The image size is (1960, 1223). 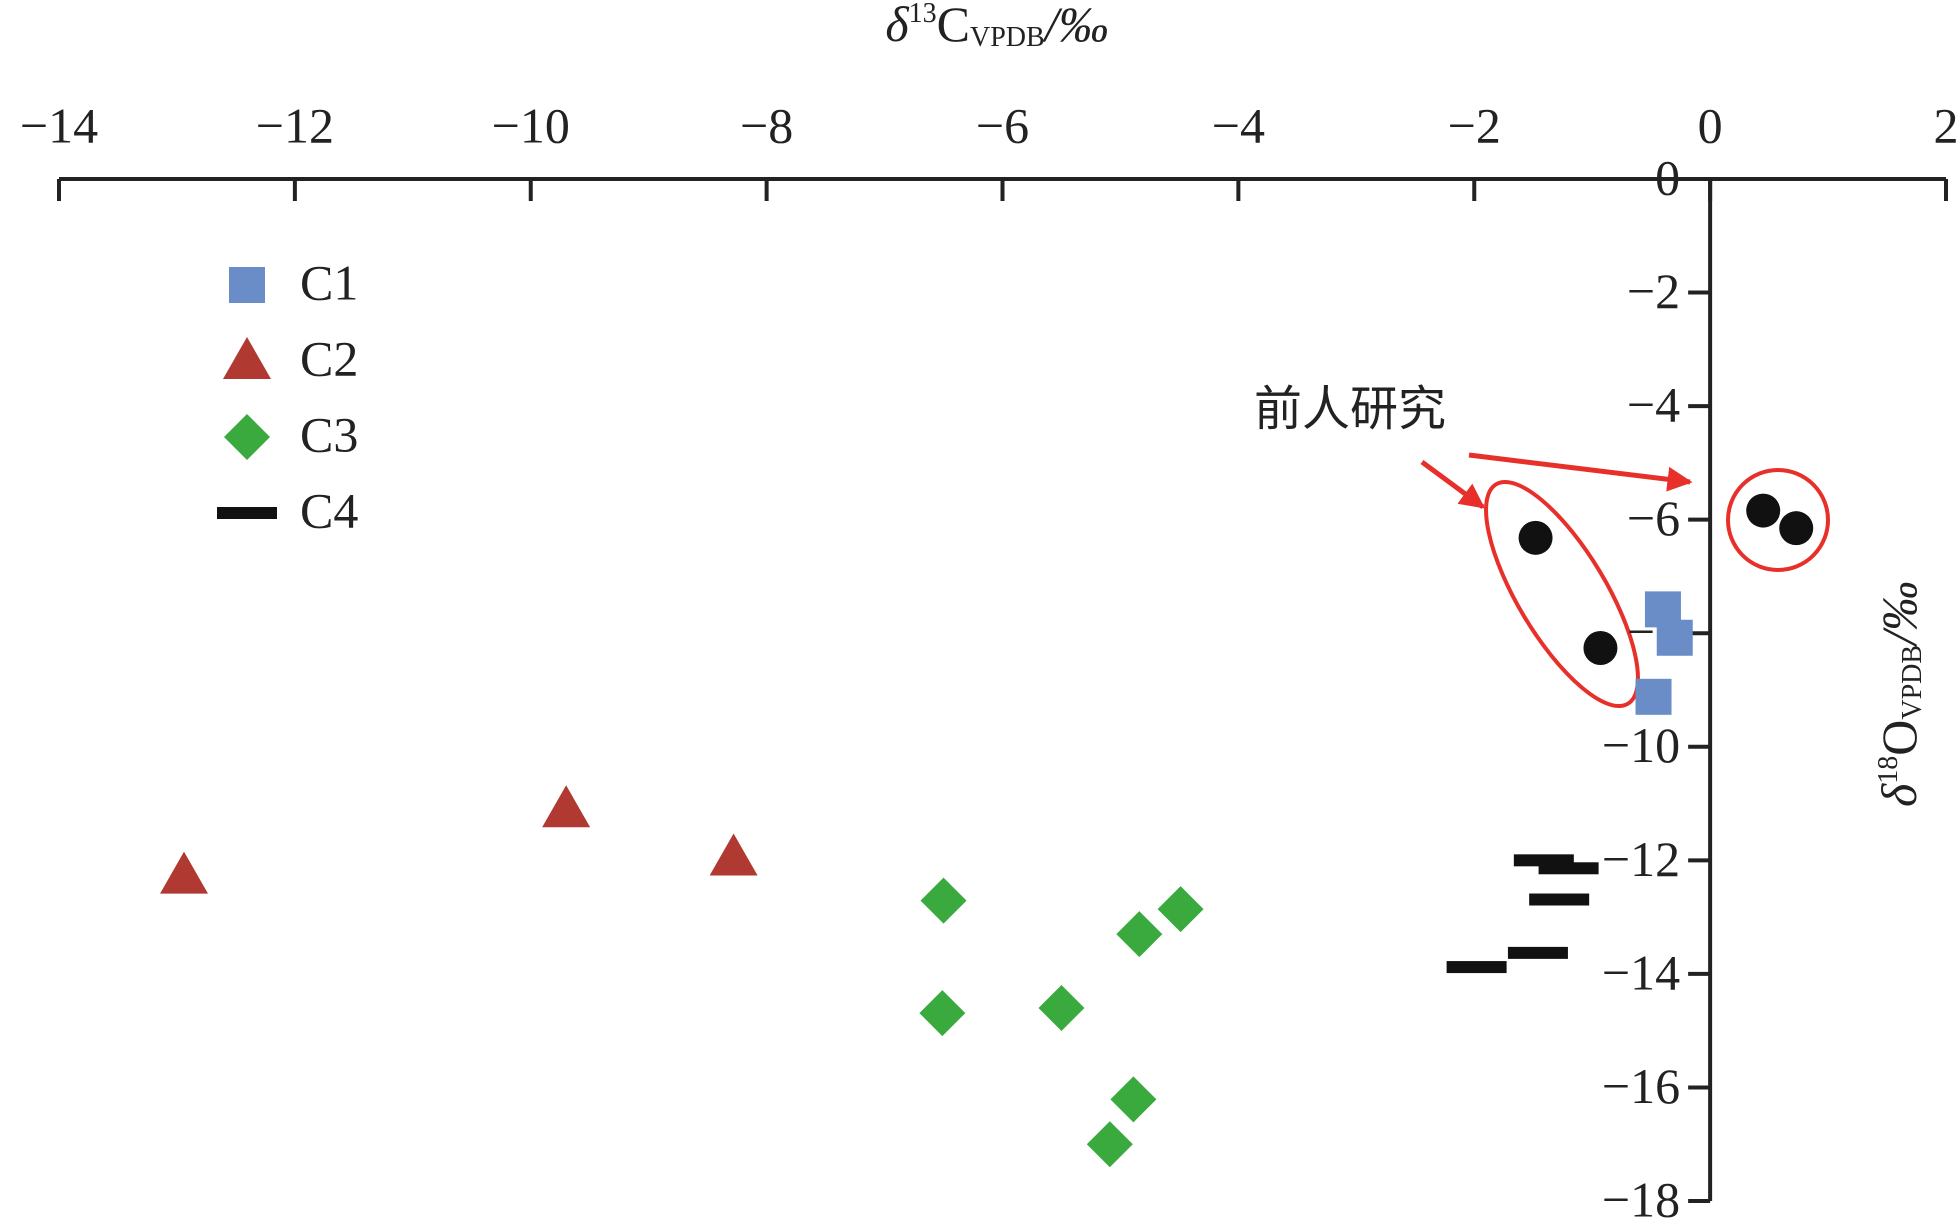 What do you see at coordinates (295, 125) in the screenshot?
I see `x-tick-label: −12` at bounding box center [295, 125].